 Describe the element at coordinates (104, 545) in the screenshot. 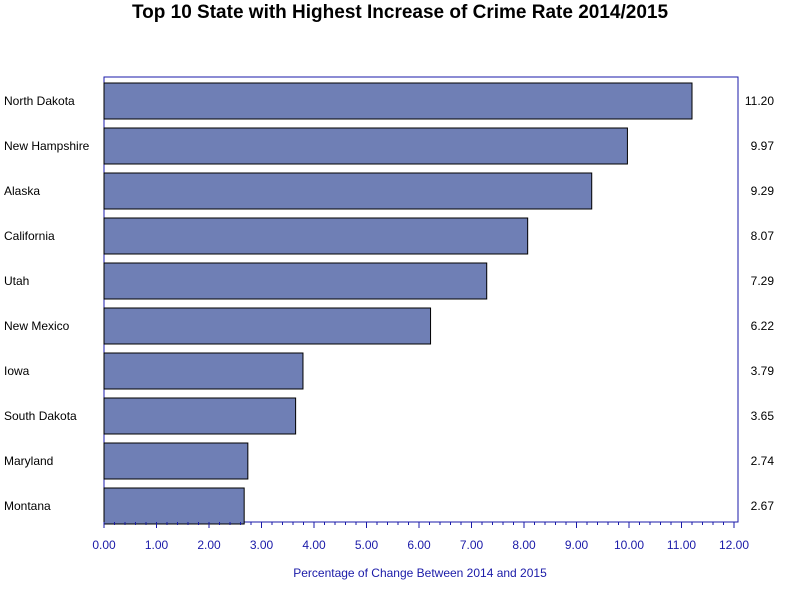

I see `x-tick-label: 0.00` at that location.